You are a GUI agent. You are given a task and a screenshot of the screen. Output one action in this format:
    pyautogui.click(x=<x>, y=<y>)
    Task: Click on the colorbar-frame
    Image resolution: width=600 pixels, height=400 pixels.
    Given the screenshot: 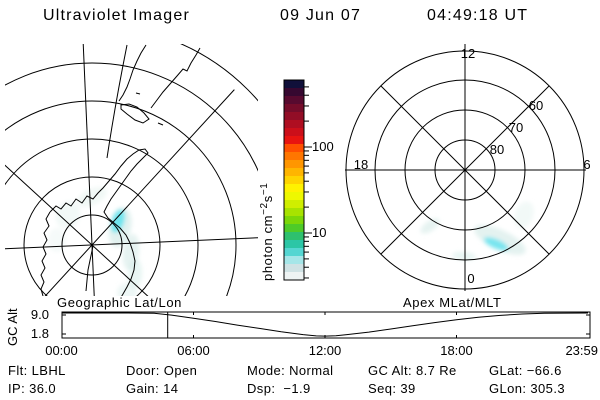 What is the action you would take?
    pyautogui.click(x=294, y=180)
    